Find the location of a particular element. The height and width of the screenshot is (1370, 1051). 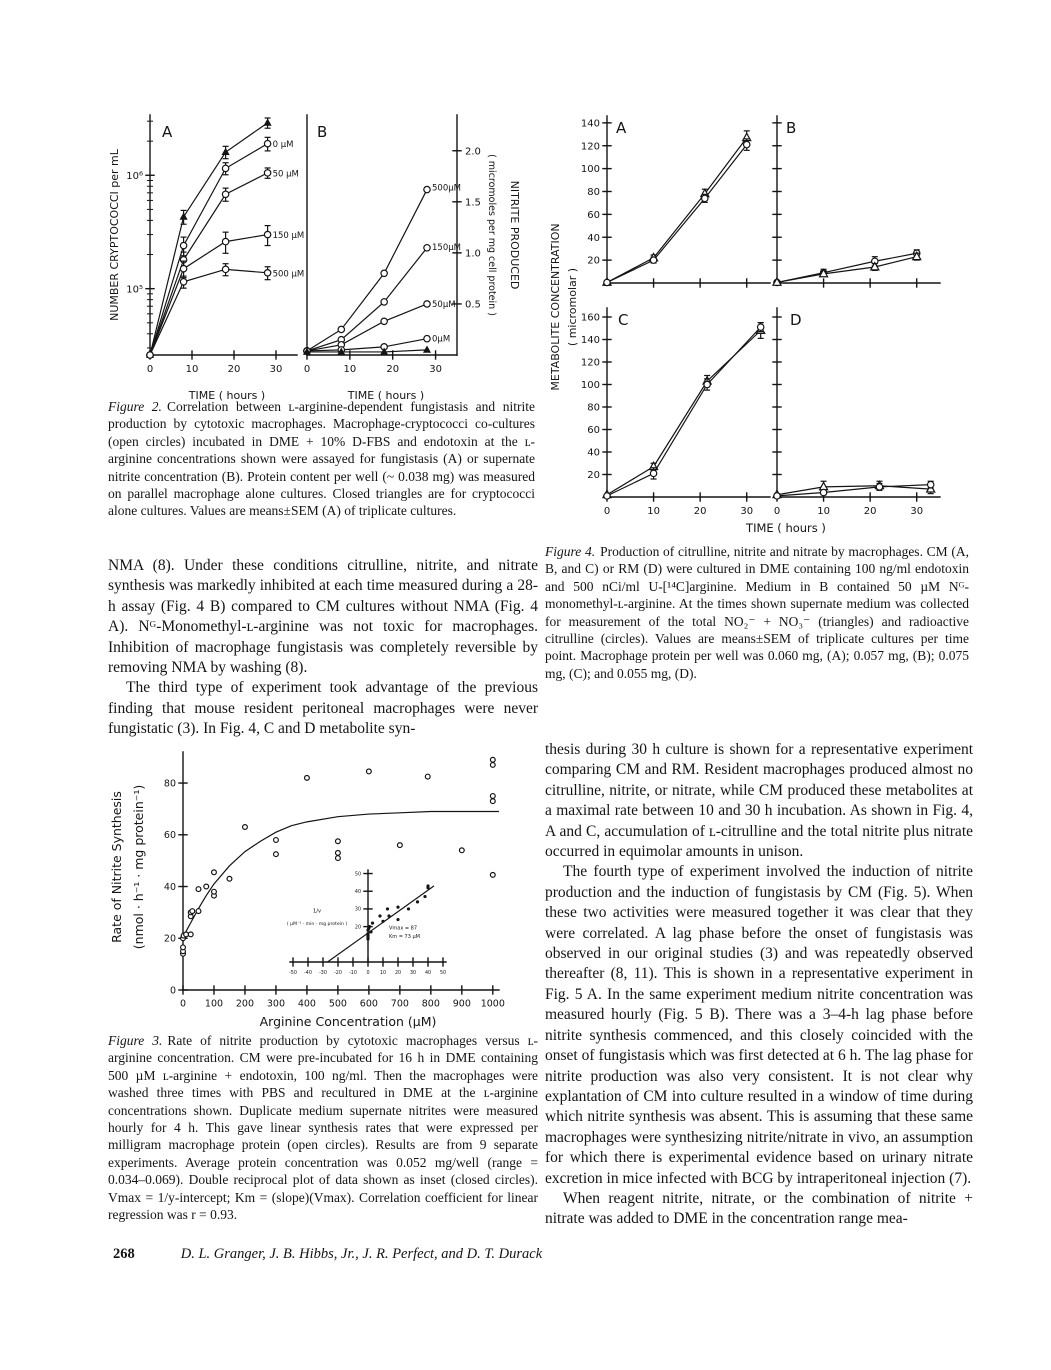

page-number: 268 is located at coordinates (124, 1254).